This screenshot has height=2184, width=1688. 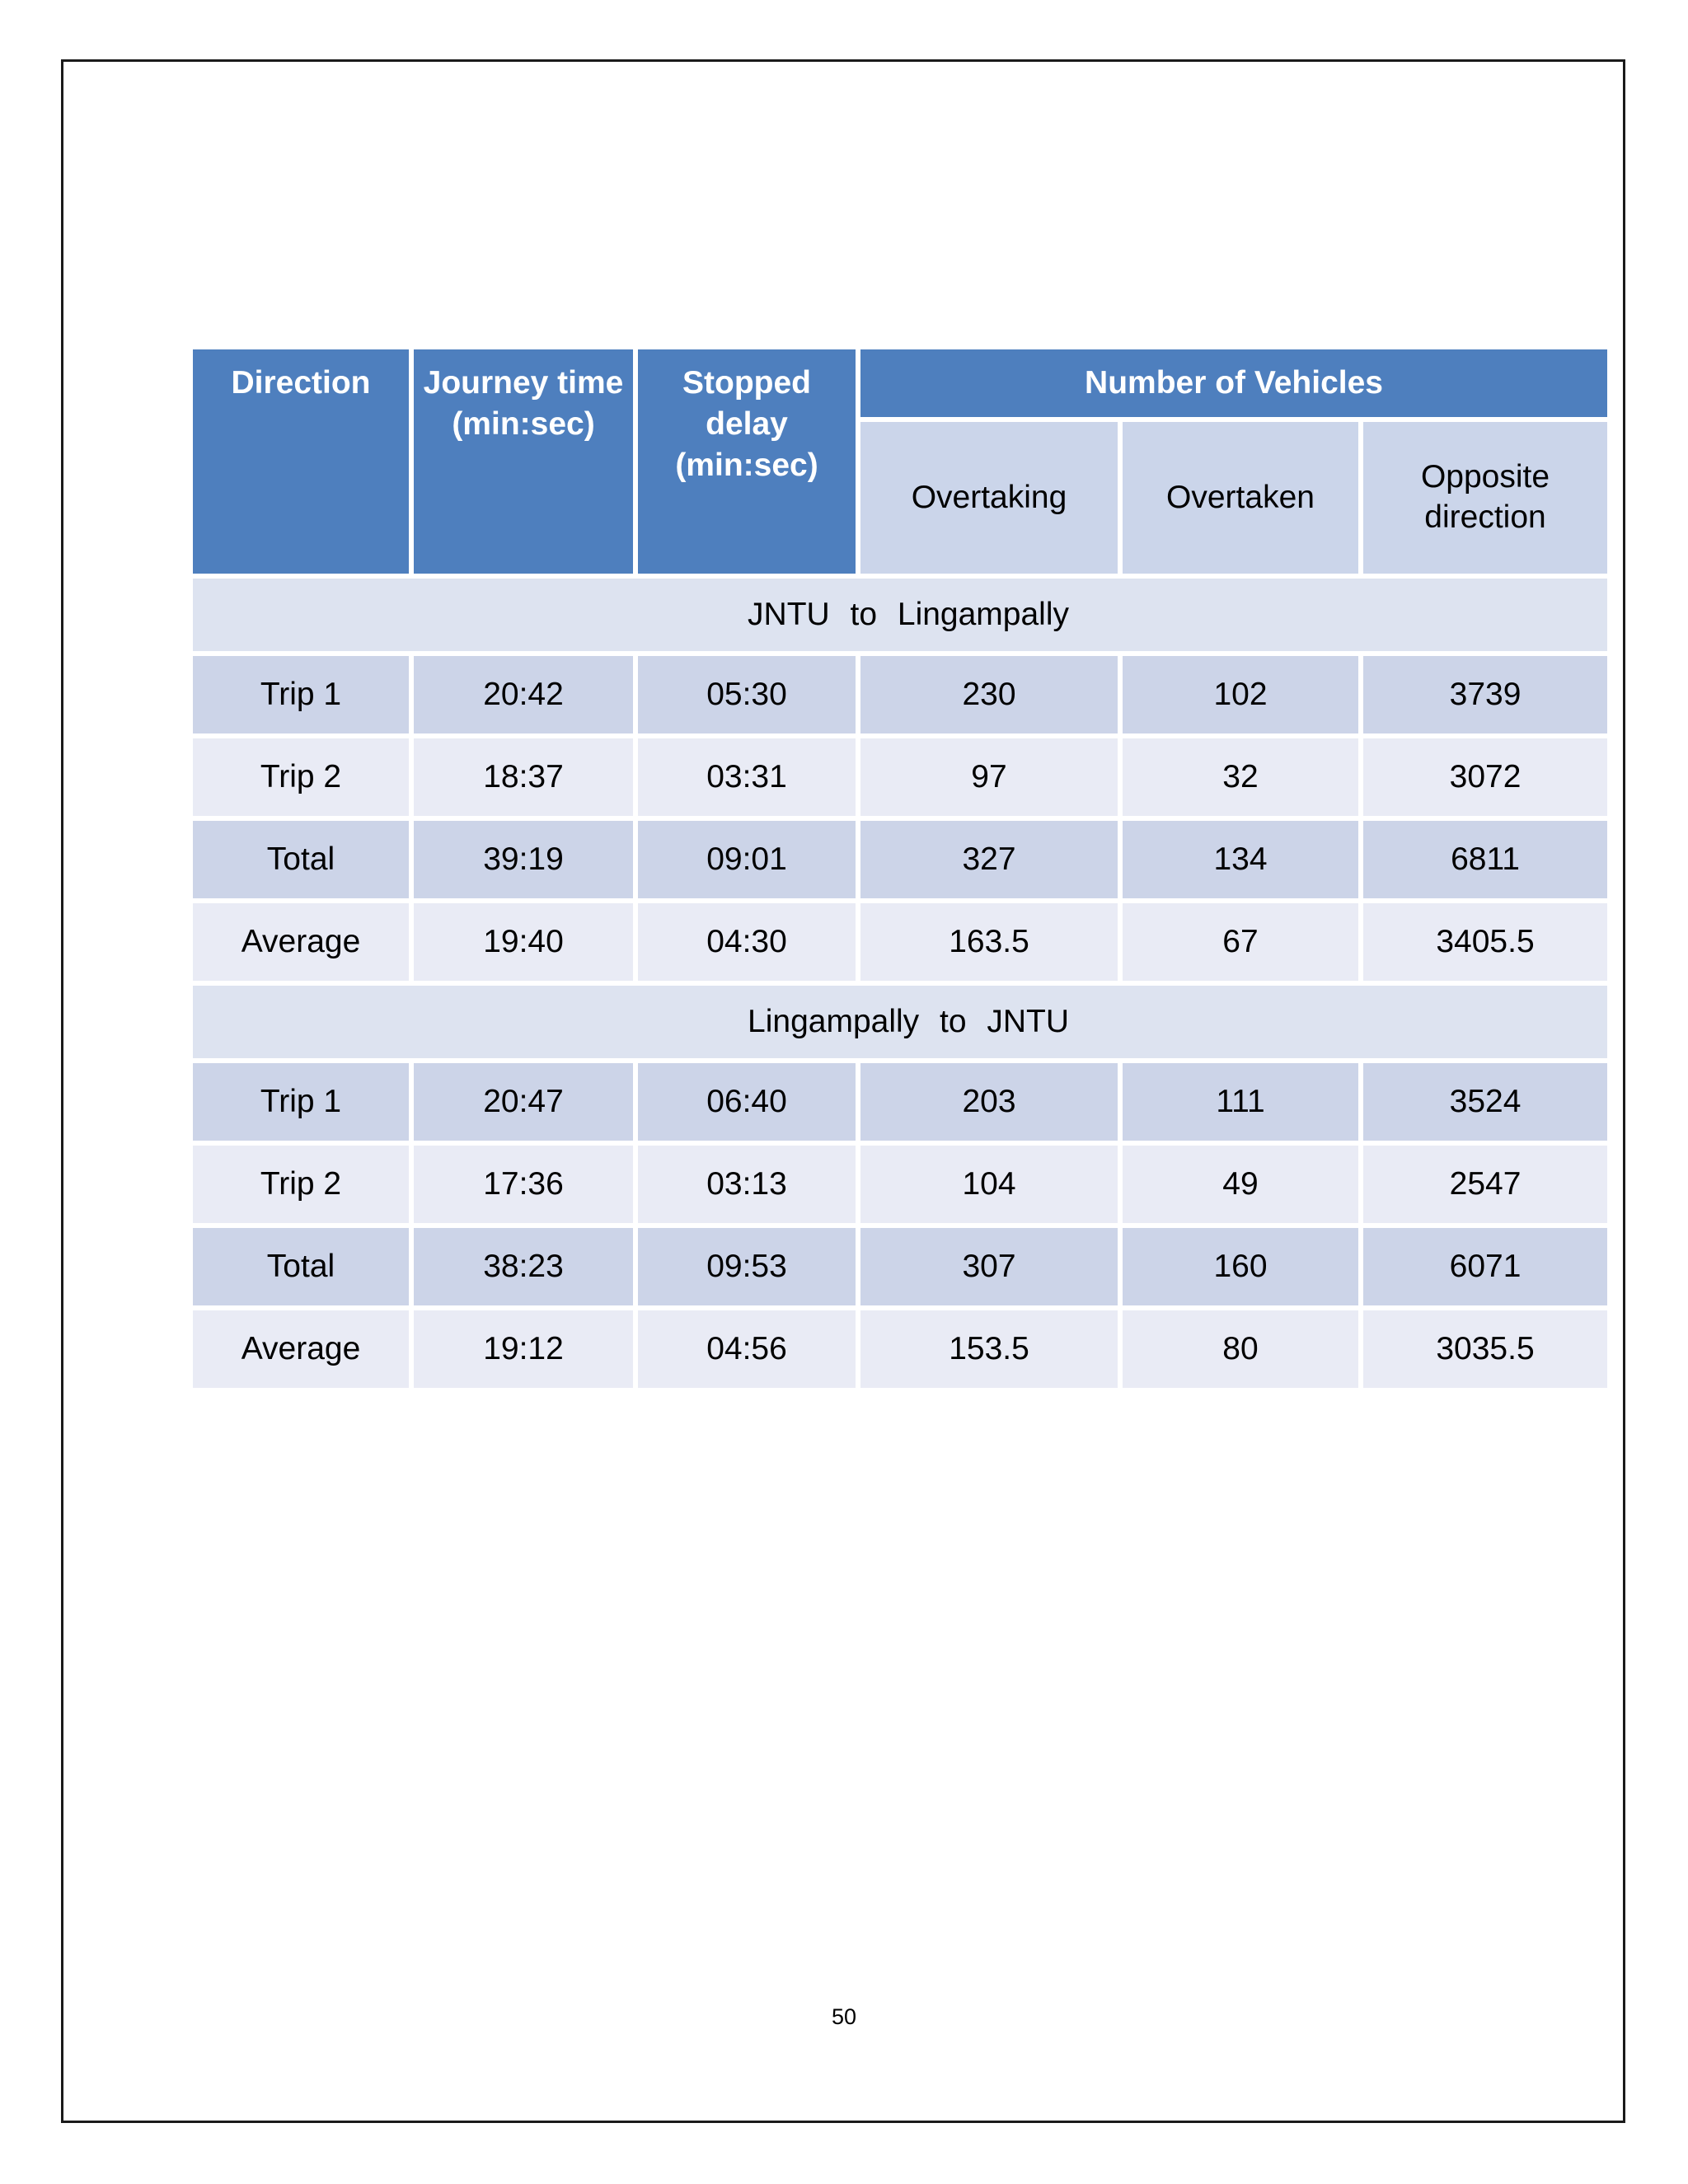 What do you see at coordinates (747, 694) in the screenshot?
I see `stopped-delay-cell: 05:30` at bounding box center [747, 694].